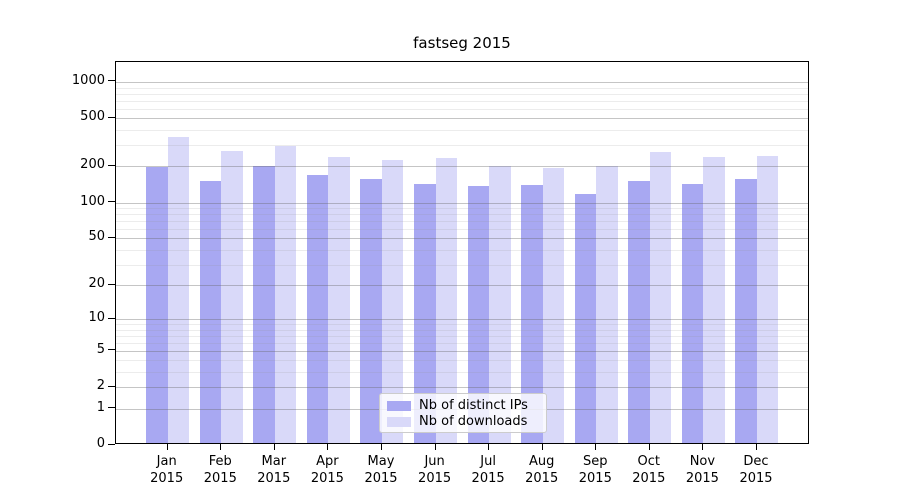  What do you see at coordinates (542, 447) in the screenshot?
I see `x-tick-mark-aug` at bounding box center [542, 447].